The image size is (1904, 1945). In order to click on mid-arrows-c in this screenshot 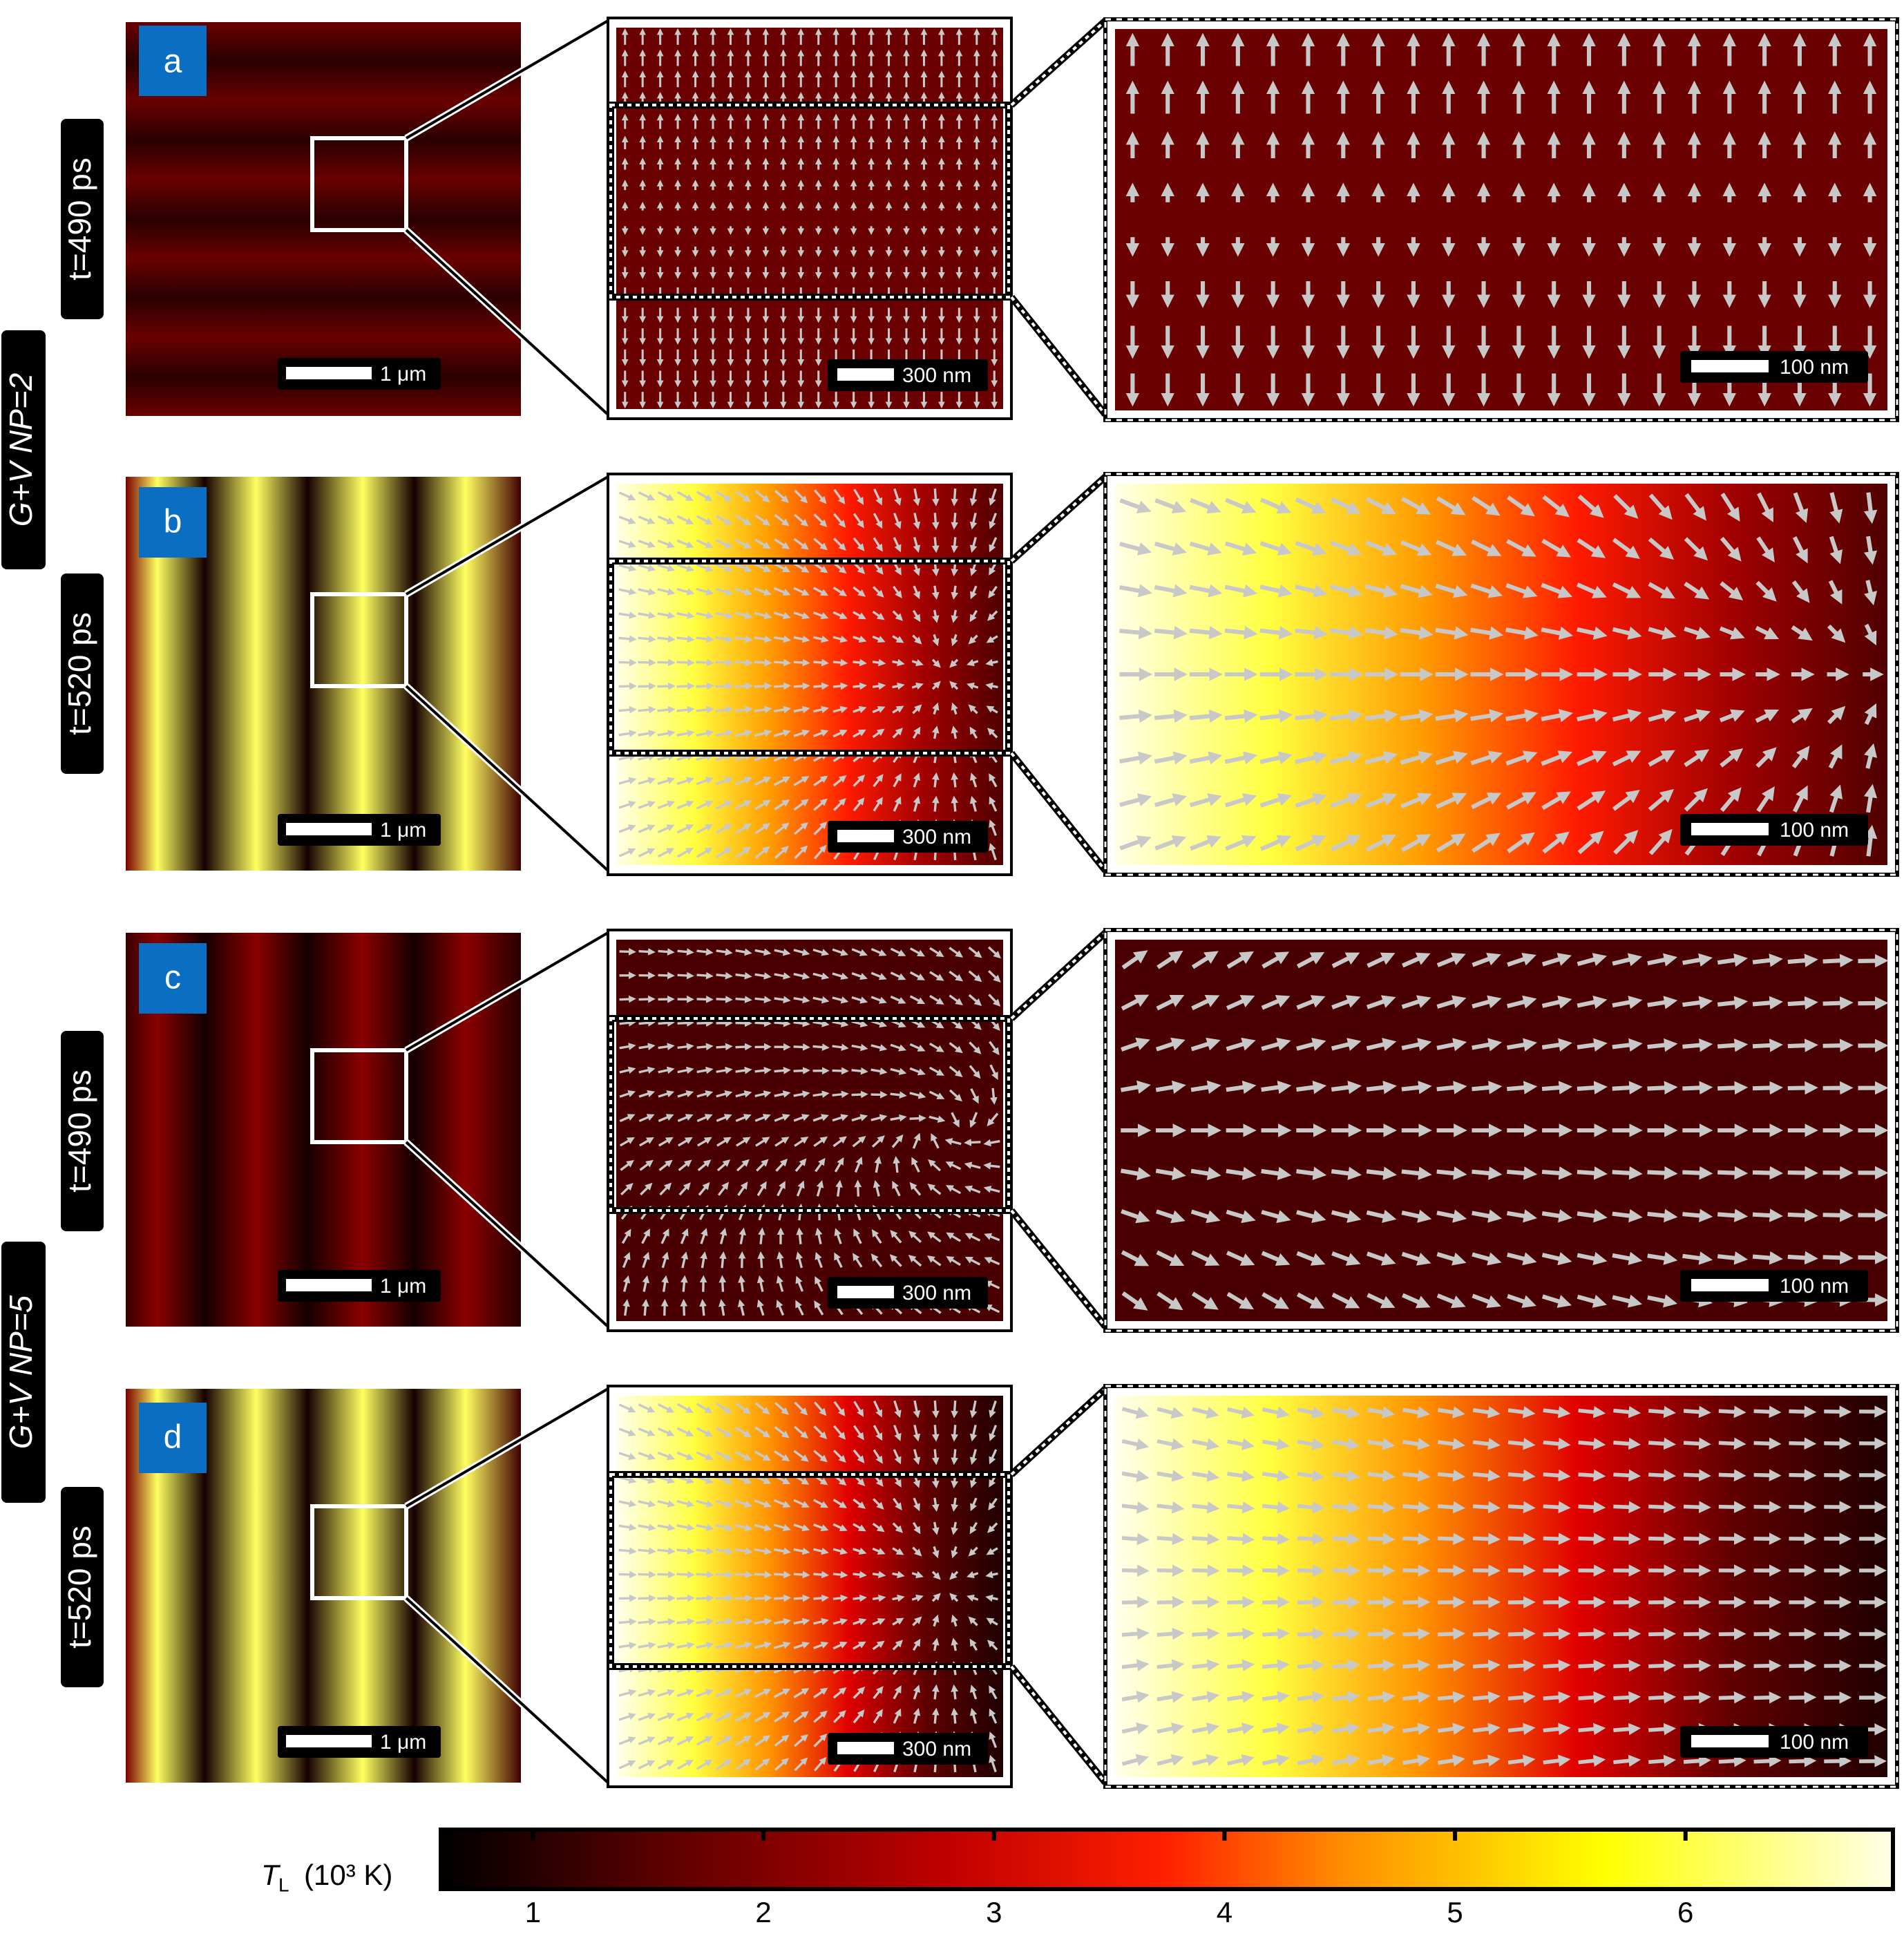, I will do `click(810, 1131)`.